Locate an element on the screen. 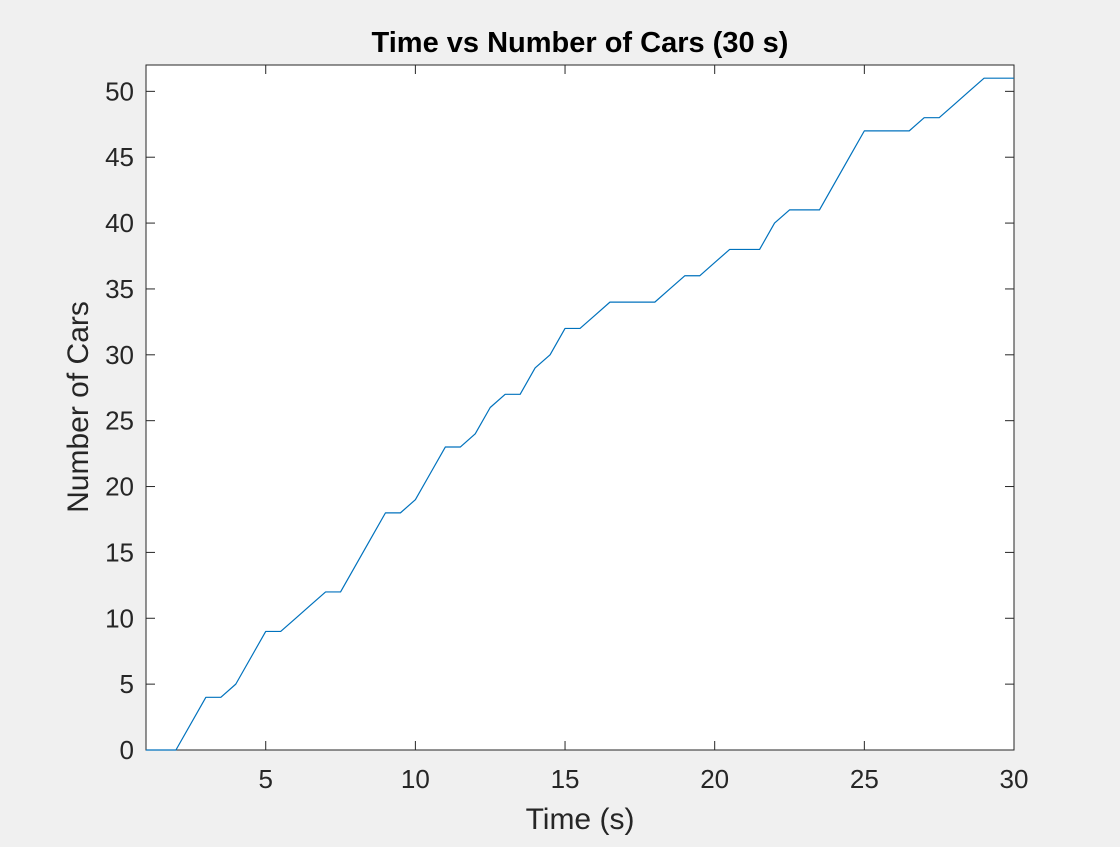  x-tick-label: 25 is located at coordinates (864, 779).